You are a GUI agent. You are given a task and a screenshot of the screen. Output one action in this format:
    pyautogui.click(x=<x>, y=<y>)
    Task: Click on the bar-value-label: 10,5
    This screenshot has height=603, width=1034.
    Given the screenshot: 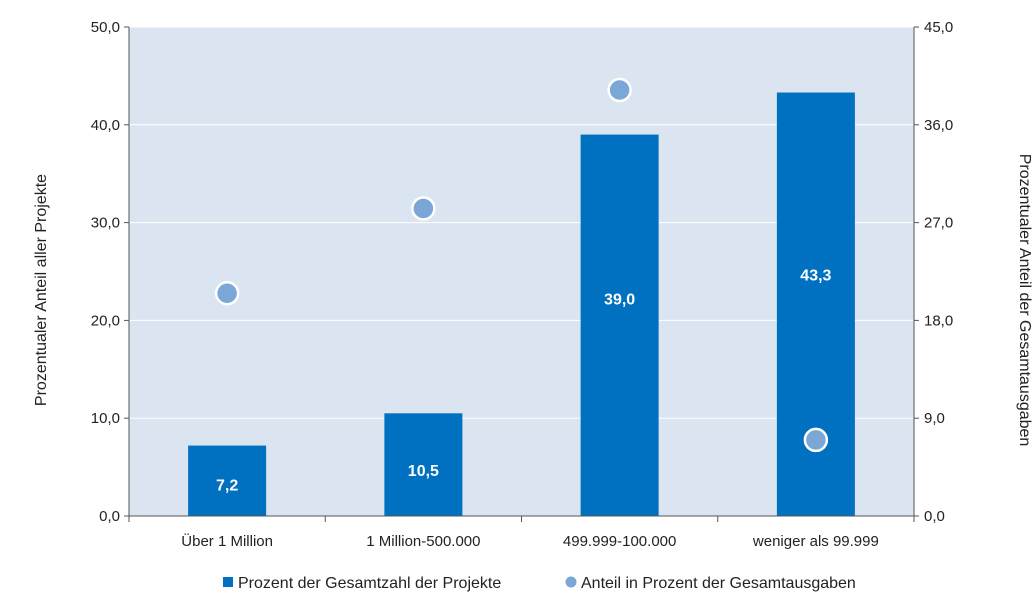 What is the action you would take?
    pyautogui.click(x=423, y=471)
    